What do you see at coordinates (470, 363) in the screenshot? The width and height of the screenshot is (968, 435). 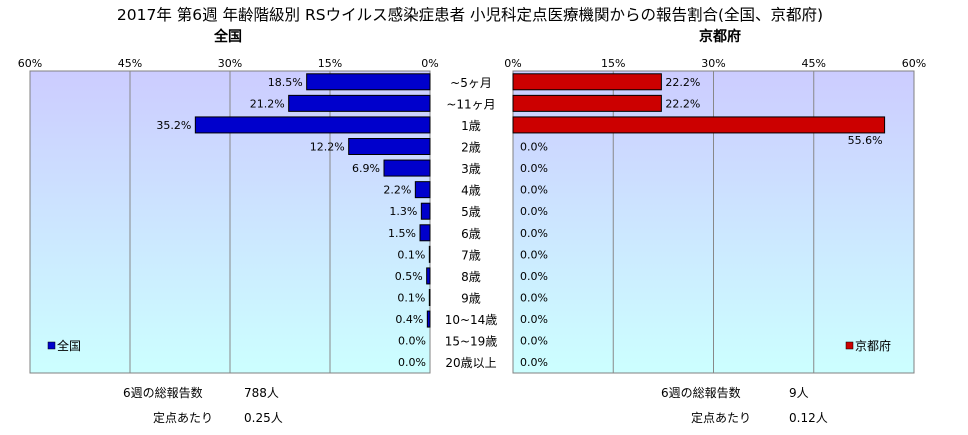 I see `category-label: 20歳以上` at bounding box center [470, 363].